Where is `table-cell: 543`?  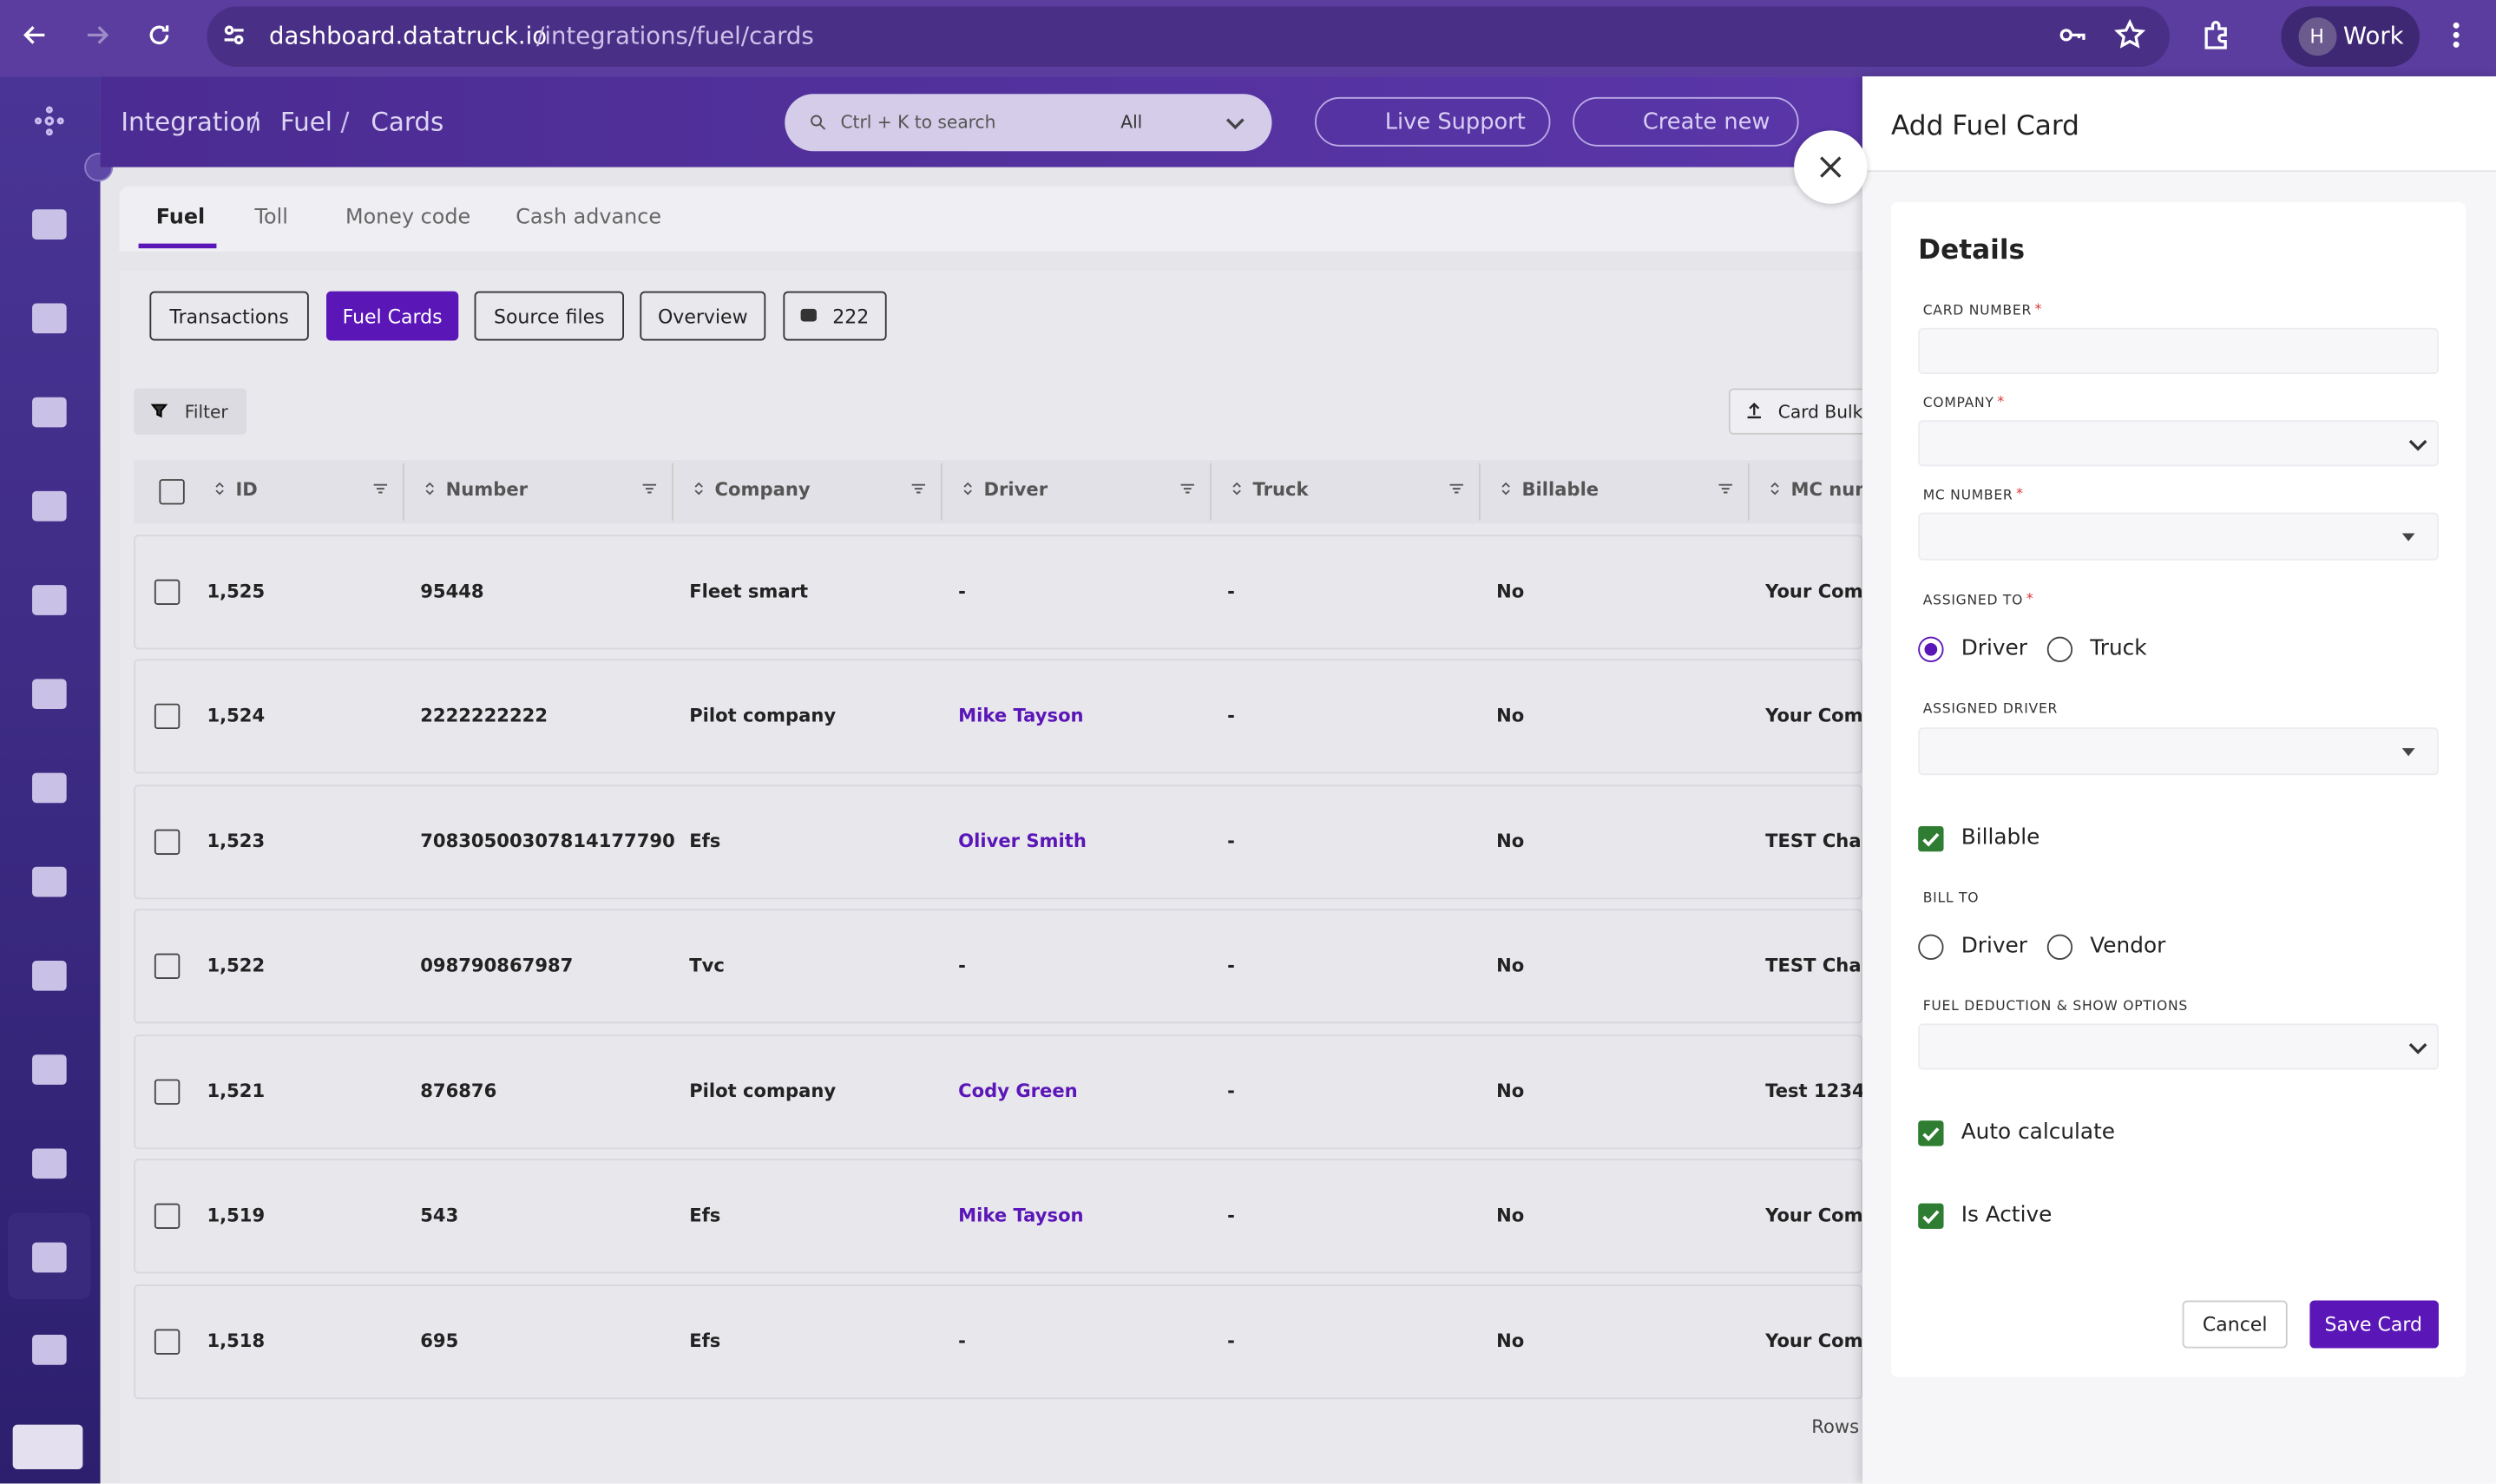 table-cell: 543 is located at coordinates (439, 1215).